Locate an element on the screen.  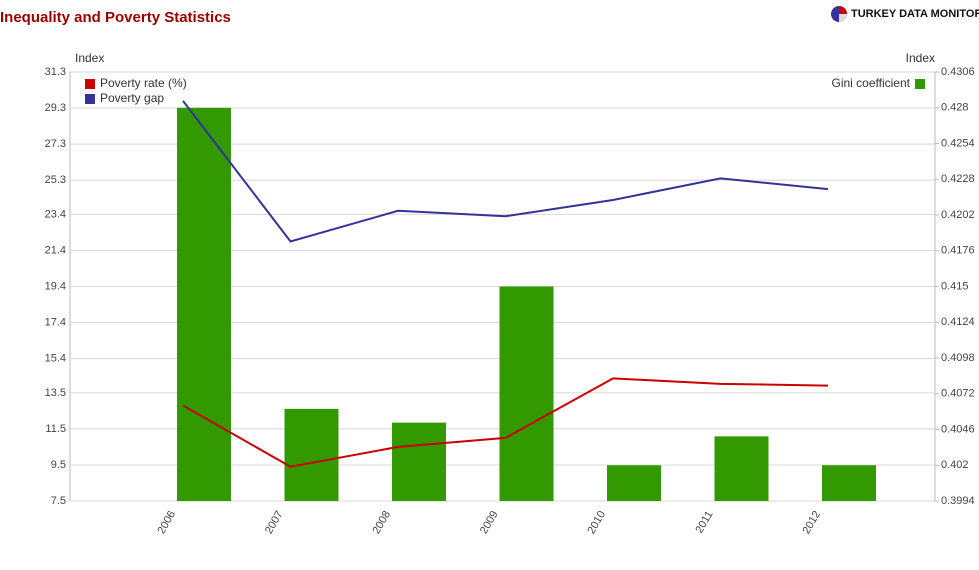
x-tick-label: 2006 is located at coordinates (166, 522).